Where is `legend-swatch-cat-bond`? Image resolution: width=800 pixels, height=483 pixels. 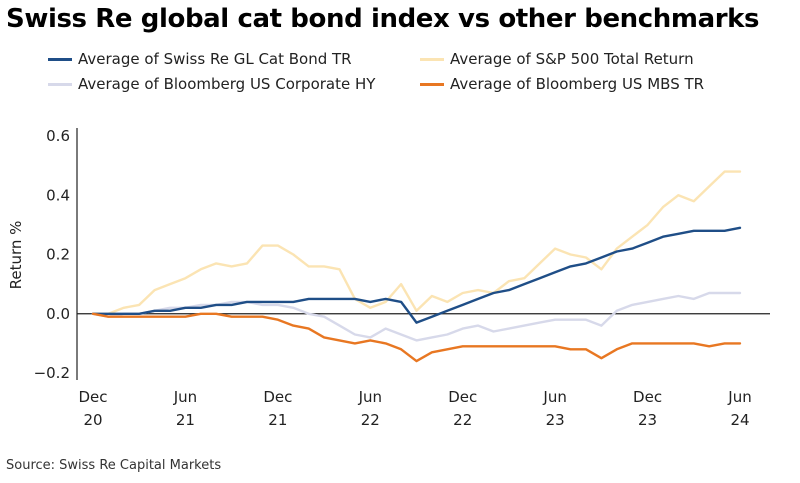 legend-swatch-cat-bond is located at coordinates (60, 59).